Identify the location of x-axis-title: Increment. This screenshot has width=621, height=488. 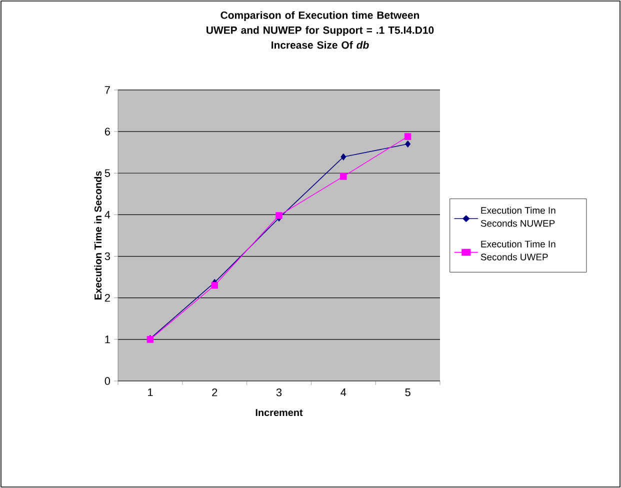
(279, 412).